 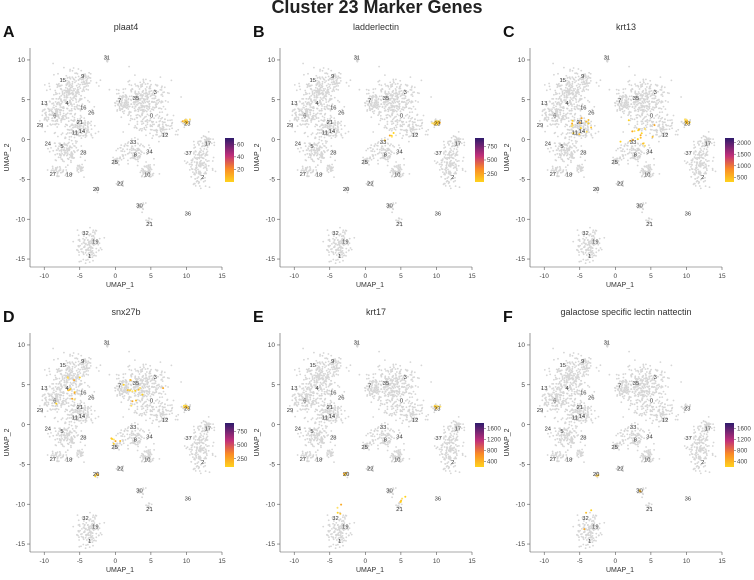 I want to click on cluster-label: 0, so click(x=401, y=117).